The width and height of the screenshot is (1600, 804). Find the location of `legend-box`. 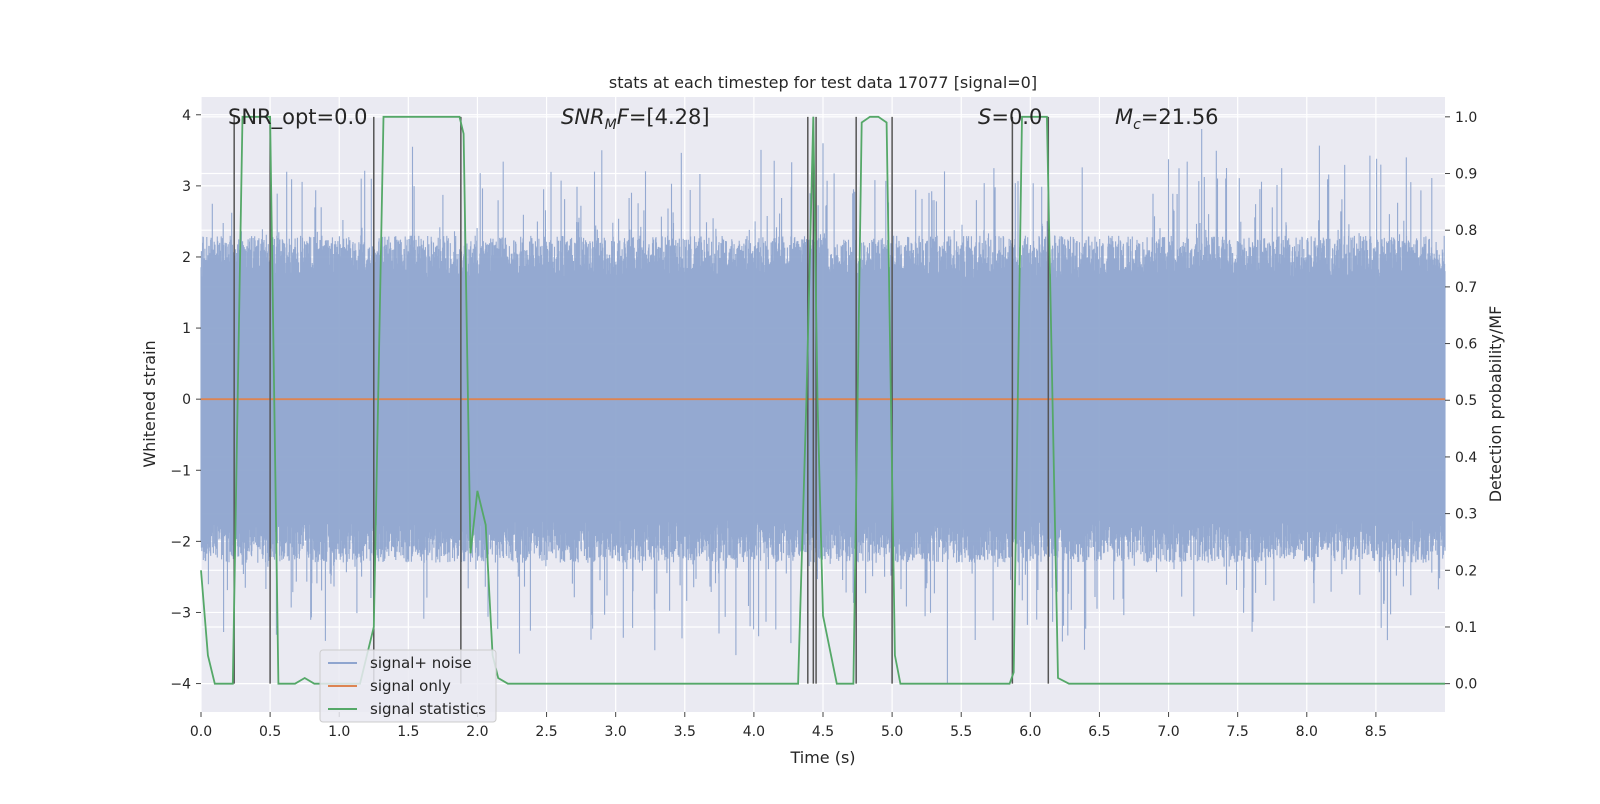

legend-box is located at coordinates (408, 686).